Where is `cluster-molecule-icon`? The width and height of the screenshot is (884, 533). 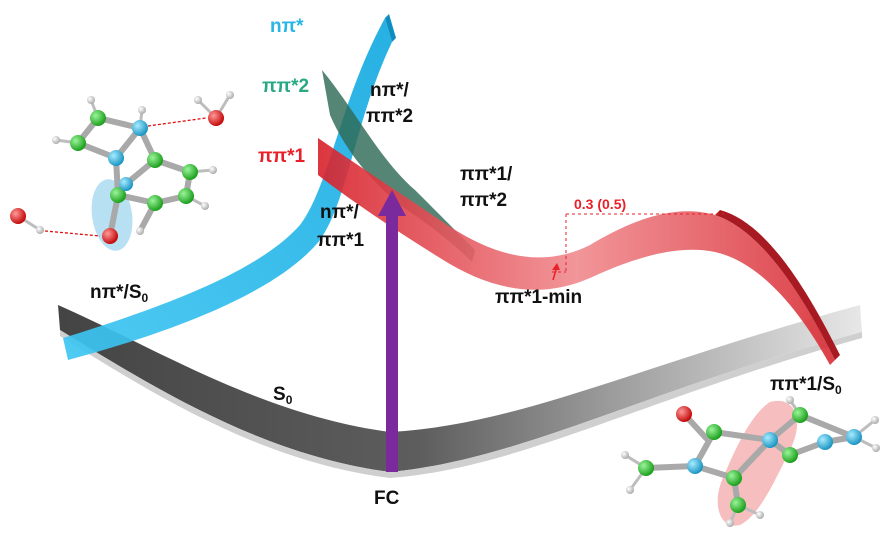
cluster-molecule-icon is located at coordinates (122, 171).